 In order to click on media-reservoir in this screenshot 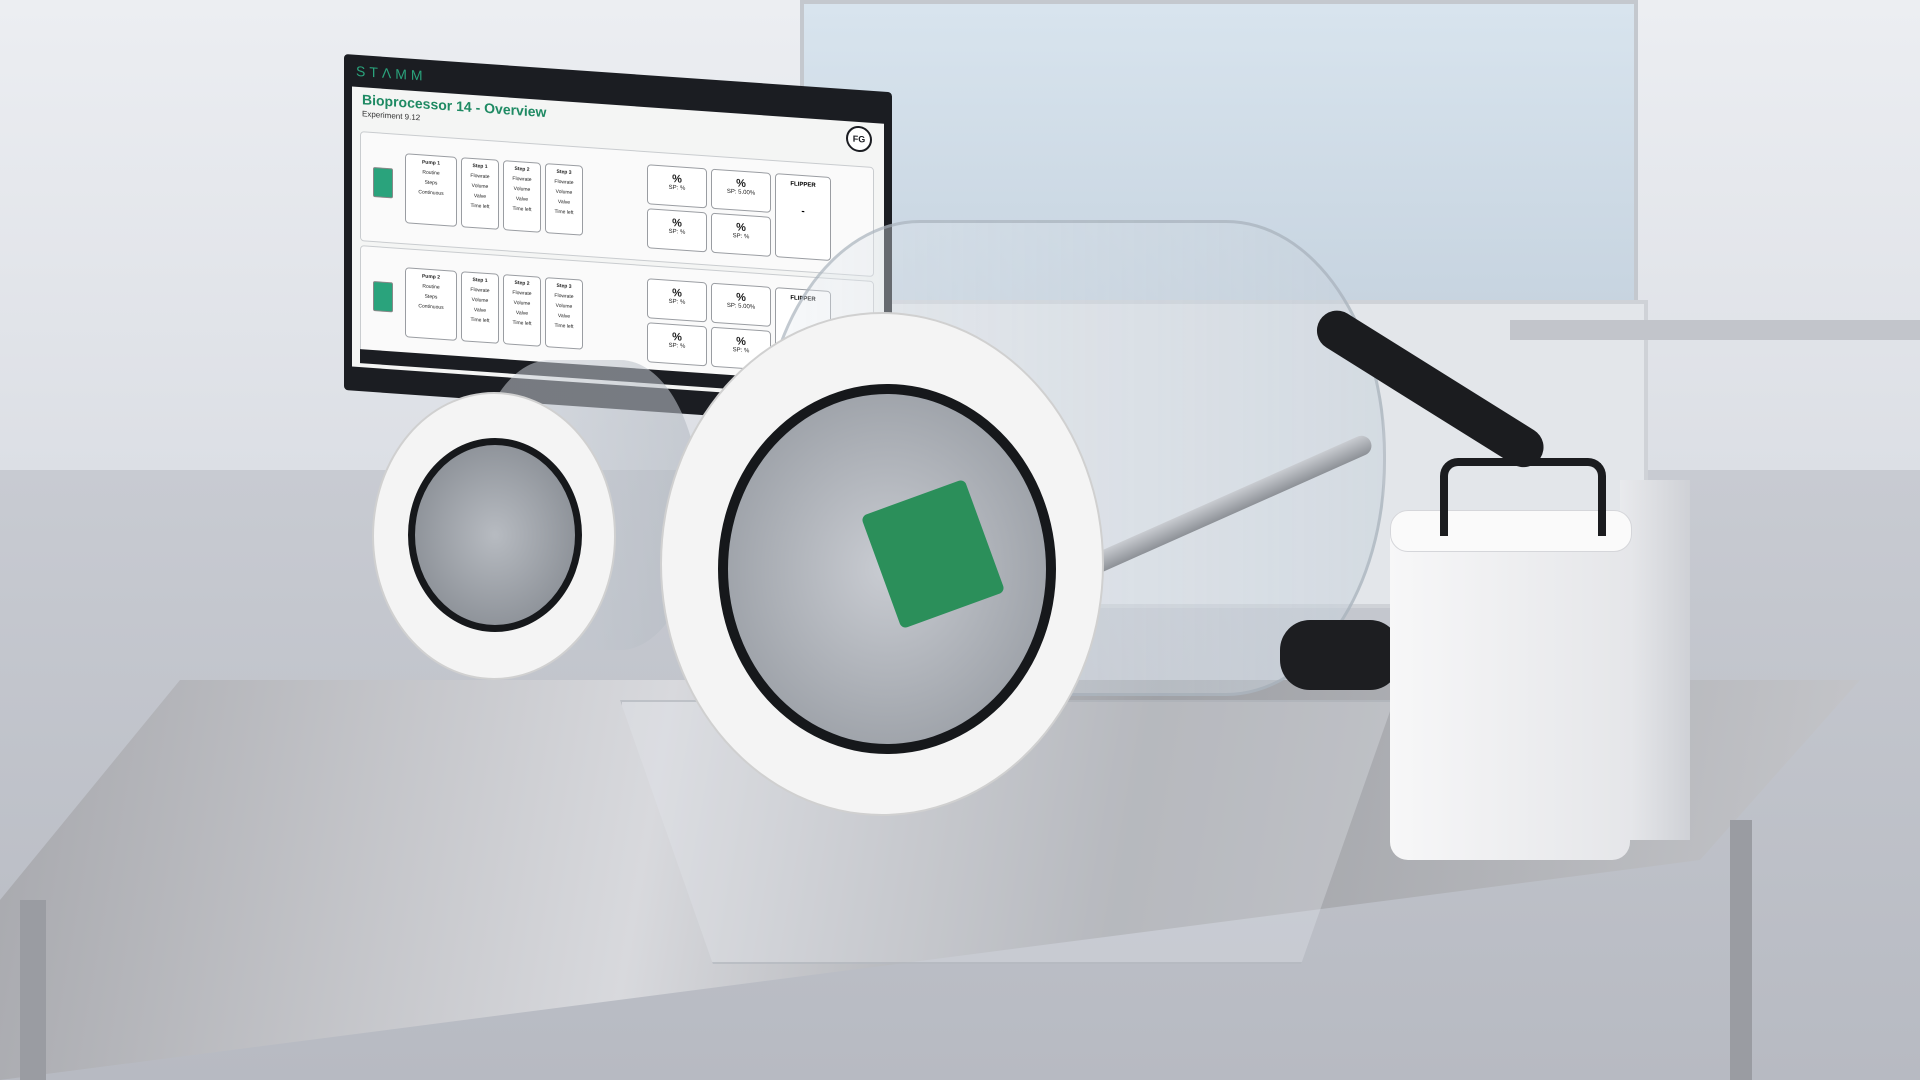, I will do `click(1510, 685)`.